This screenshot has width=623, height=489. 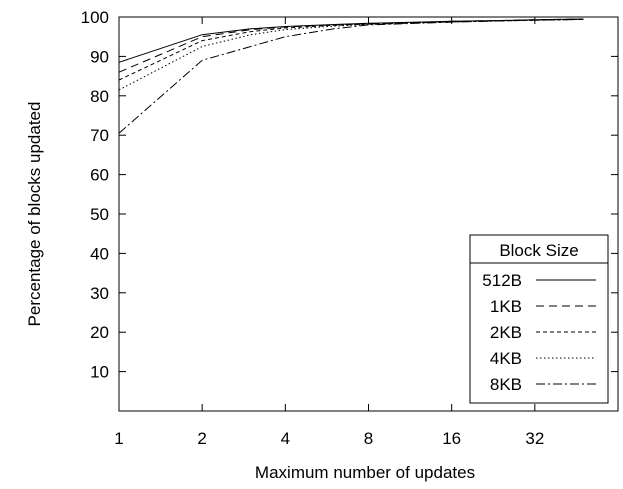 I want to click on y-tick-label: 70, so click(x=99, y=135).